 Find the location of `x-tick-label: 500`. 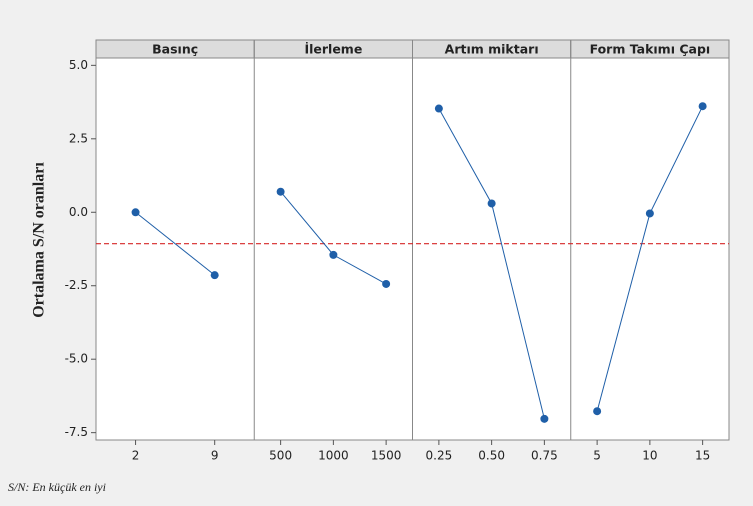

x-tick-label: 500 is located at coordinates (280, 456).